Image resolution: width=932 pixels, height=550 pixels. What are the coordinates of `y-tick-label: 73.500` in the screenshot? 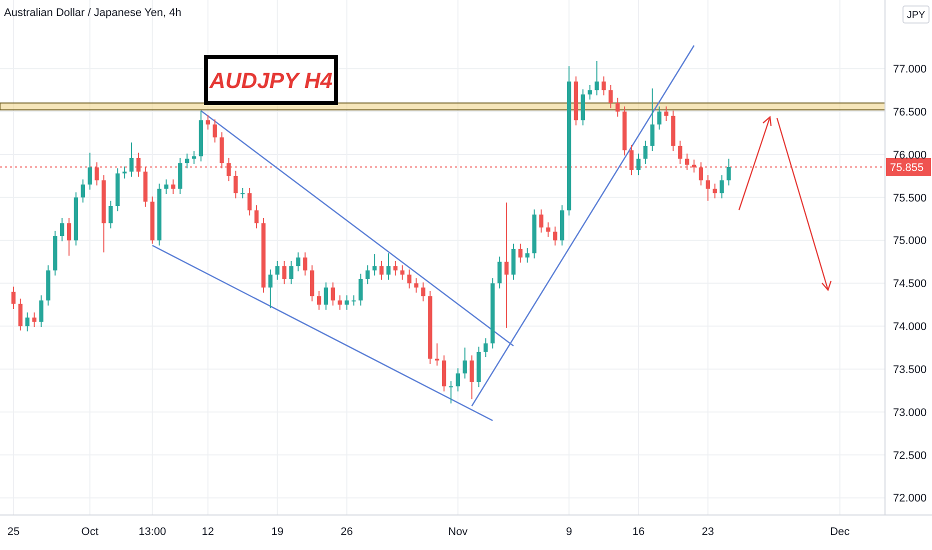 It's located at (910, 370).